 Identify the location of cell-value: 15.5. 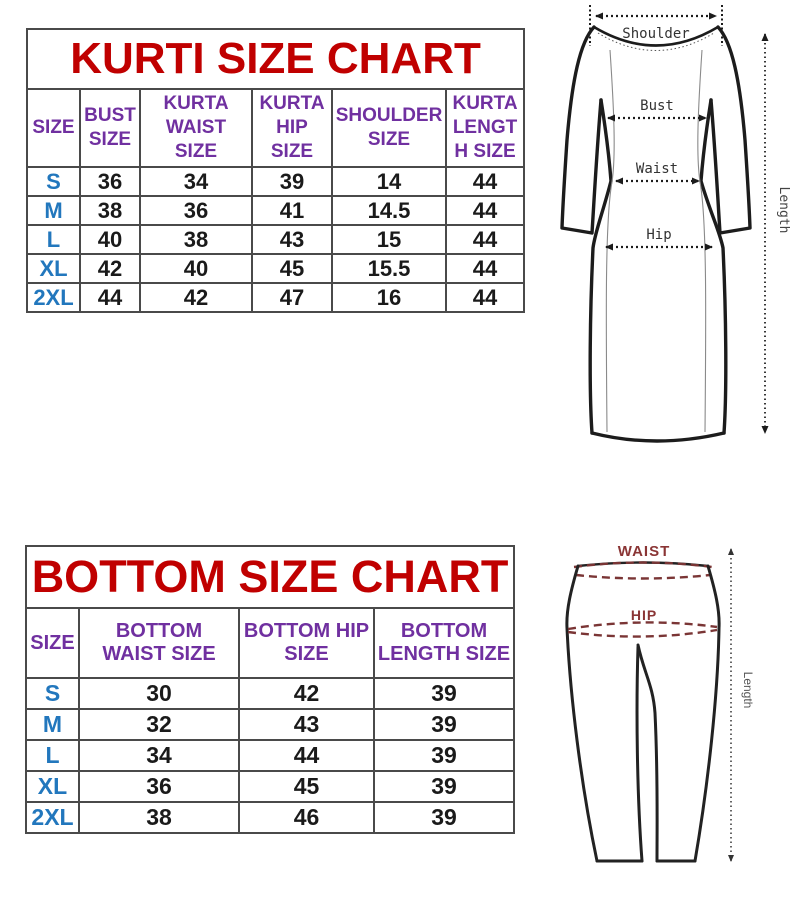
(389, 268).